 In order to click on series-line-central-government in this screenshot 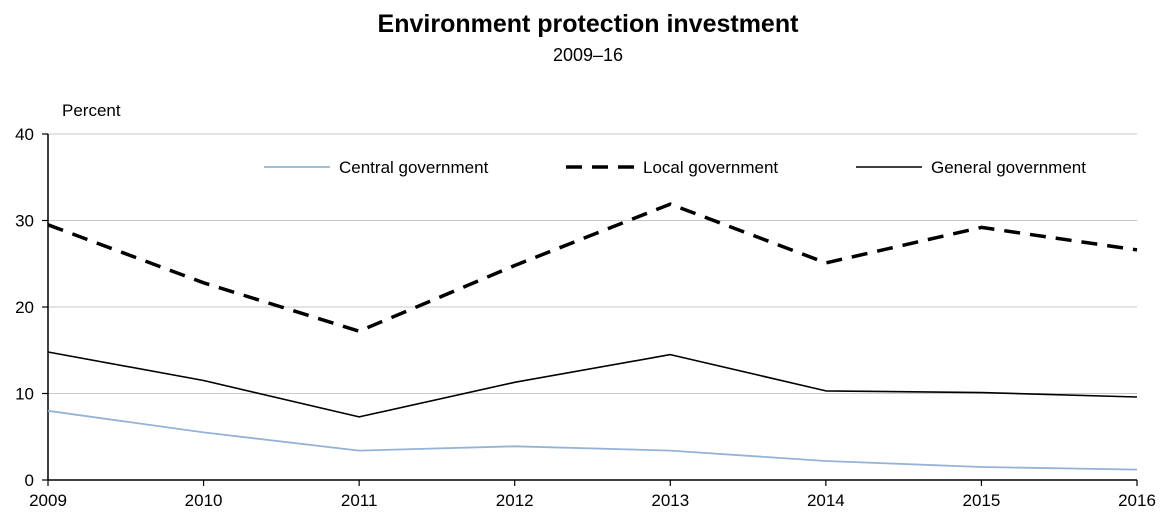, I will do `click(592, 440)`.